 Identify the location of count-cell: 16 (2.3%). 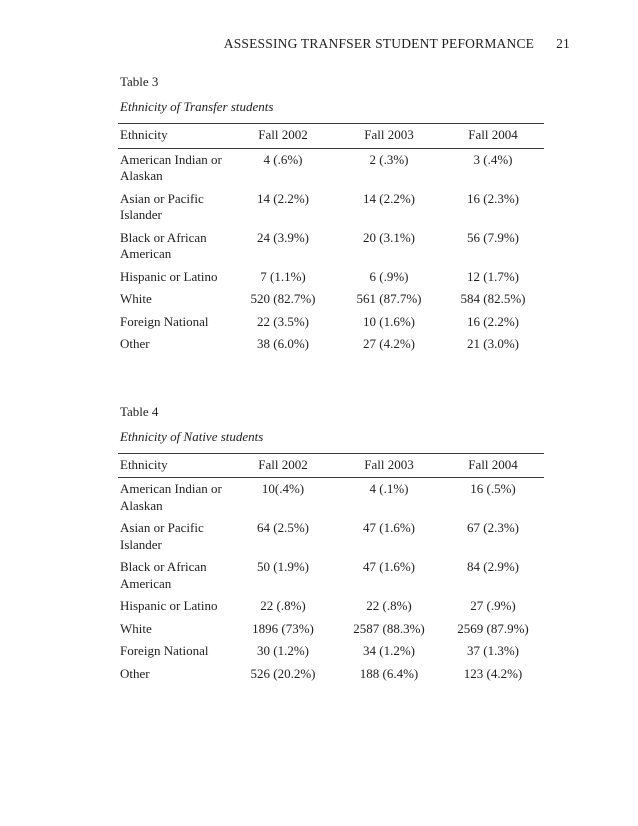
(493, 198).